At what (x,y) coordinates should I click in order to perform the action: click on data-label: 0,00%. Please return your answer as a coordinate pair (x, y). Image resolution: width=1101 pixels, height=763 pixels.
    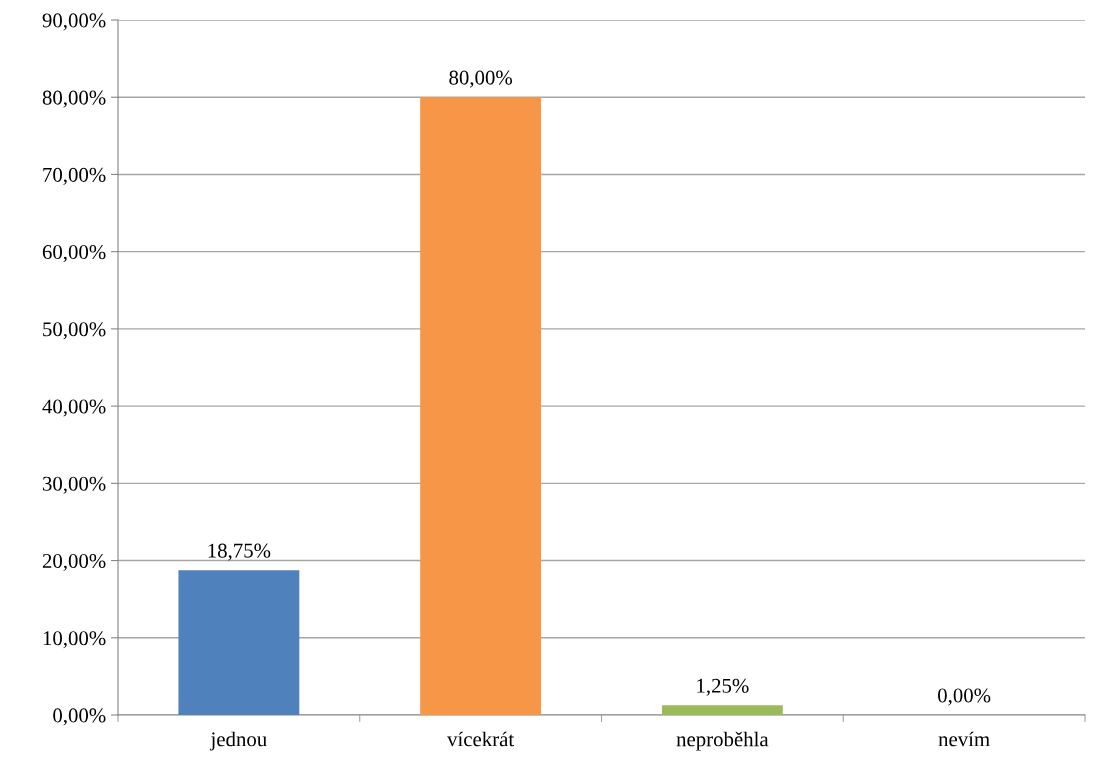
    Looking at the image, I should click on (964, 697).